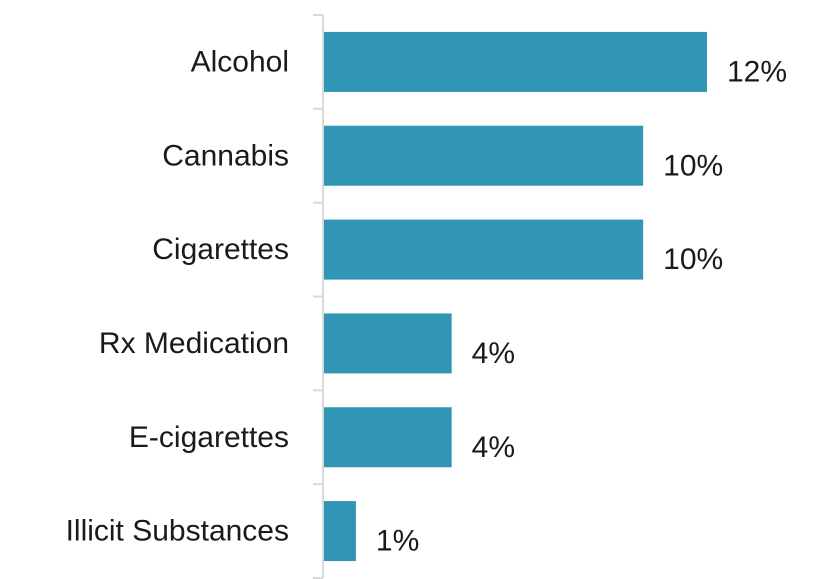 Image resolution: width=814 pixels, height=579 pixels. Describe the element at coordinates (388, 343) in the screenshot. I see `bar-rx-medication` at that location.